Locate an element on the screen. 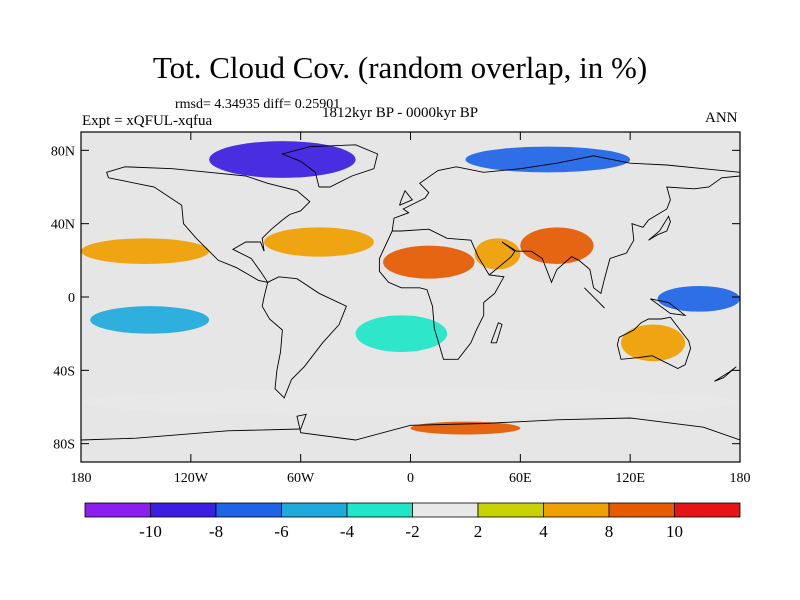  colorbar-label: -2 is located at coordinates (412, 531).